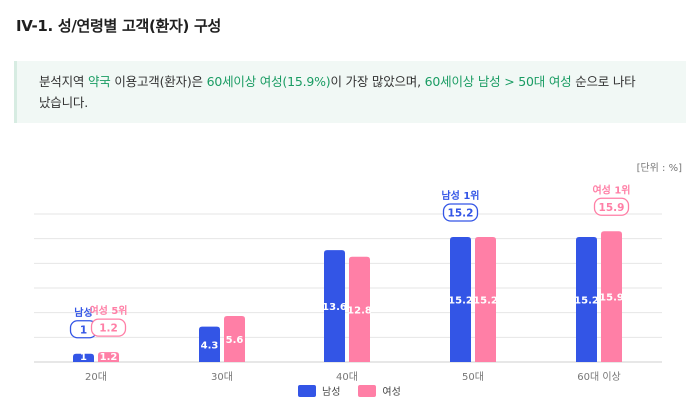 Image resolution: width=700 pixels, height=411 pixels. I want to click on data-label: 13.6, so click(334, 307).